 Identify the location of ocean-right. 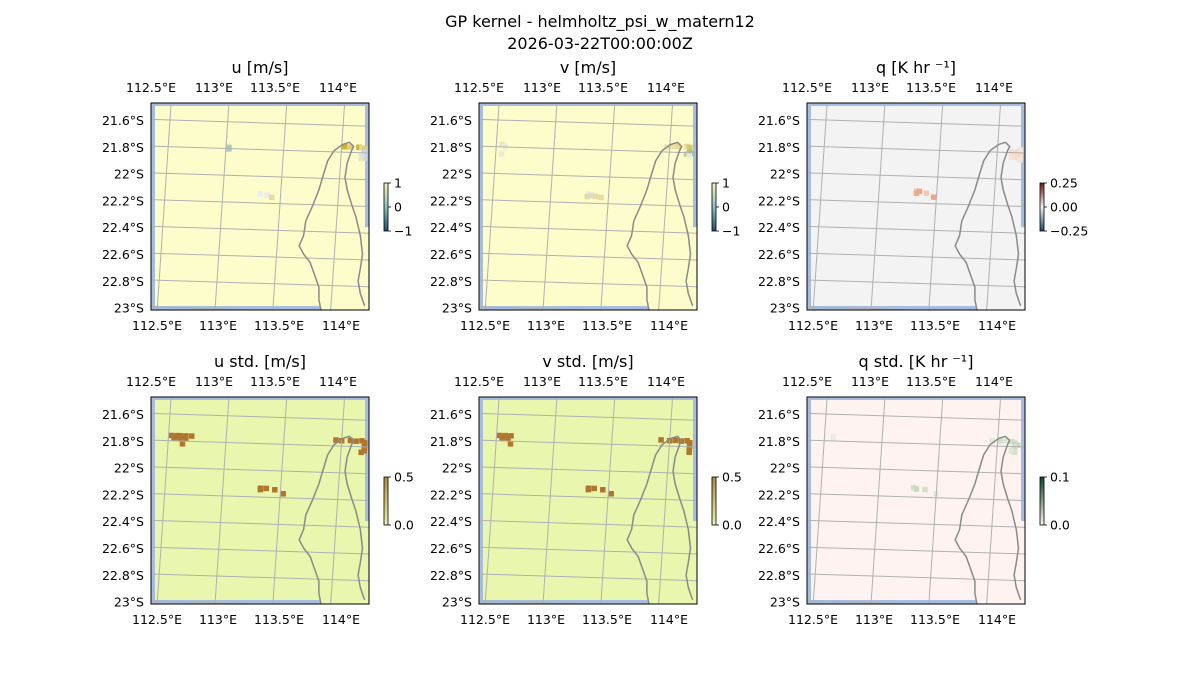
(695, 459).